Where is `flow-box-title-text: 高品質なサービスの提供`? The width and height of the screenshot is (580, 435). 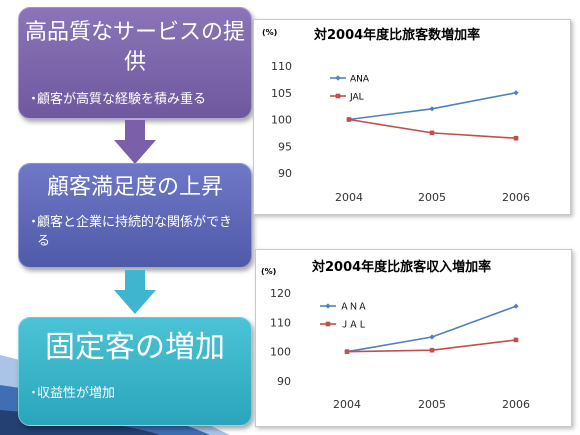 flow-box-title-text: 高品質なサービスの提供 is located at coordinates (134, 47).